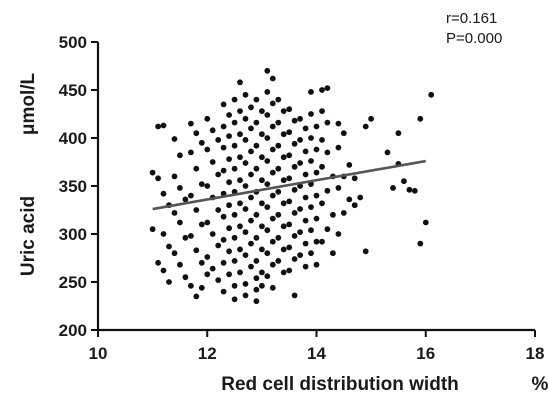  I want to click on x-axis-title: Red cell distribution width, so click(340, 384).